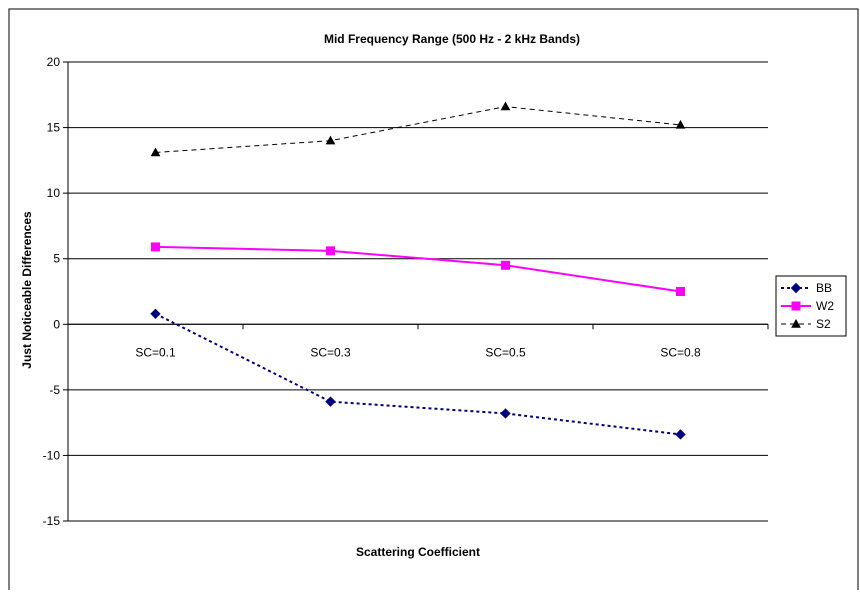  Describe the element at coordinates (52, 521) in the screenshot. I see `y-tick-label: -15` at that location.